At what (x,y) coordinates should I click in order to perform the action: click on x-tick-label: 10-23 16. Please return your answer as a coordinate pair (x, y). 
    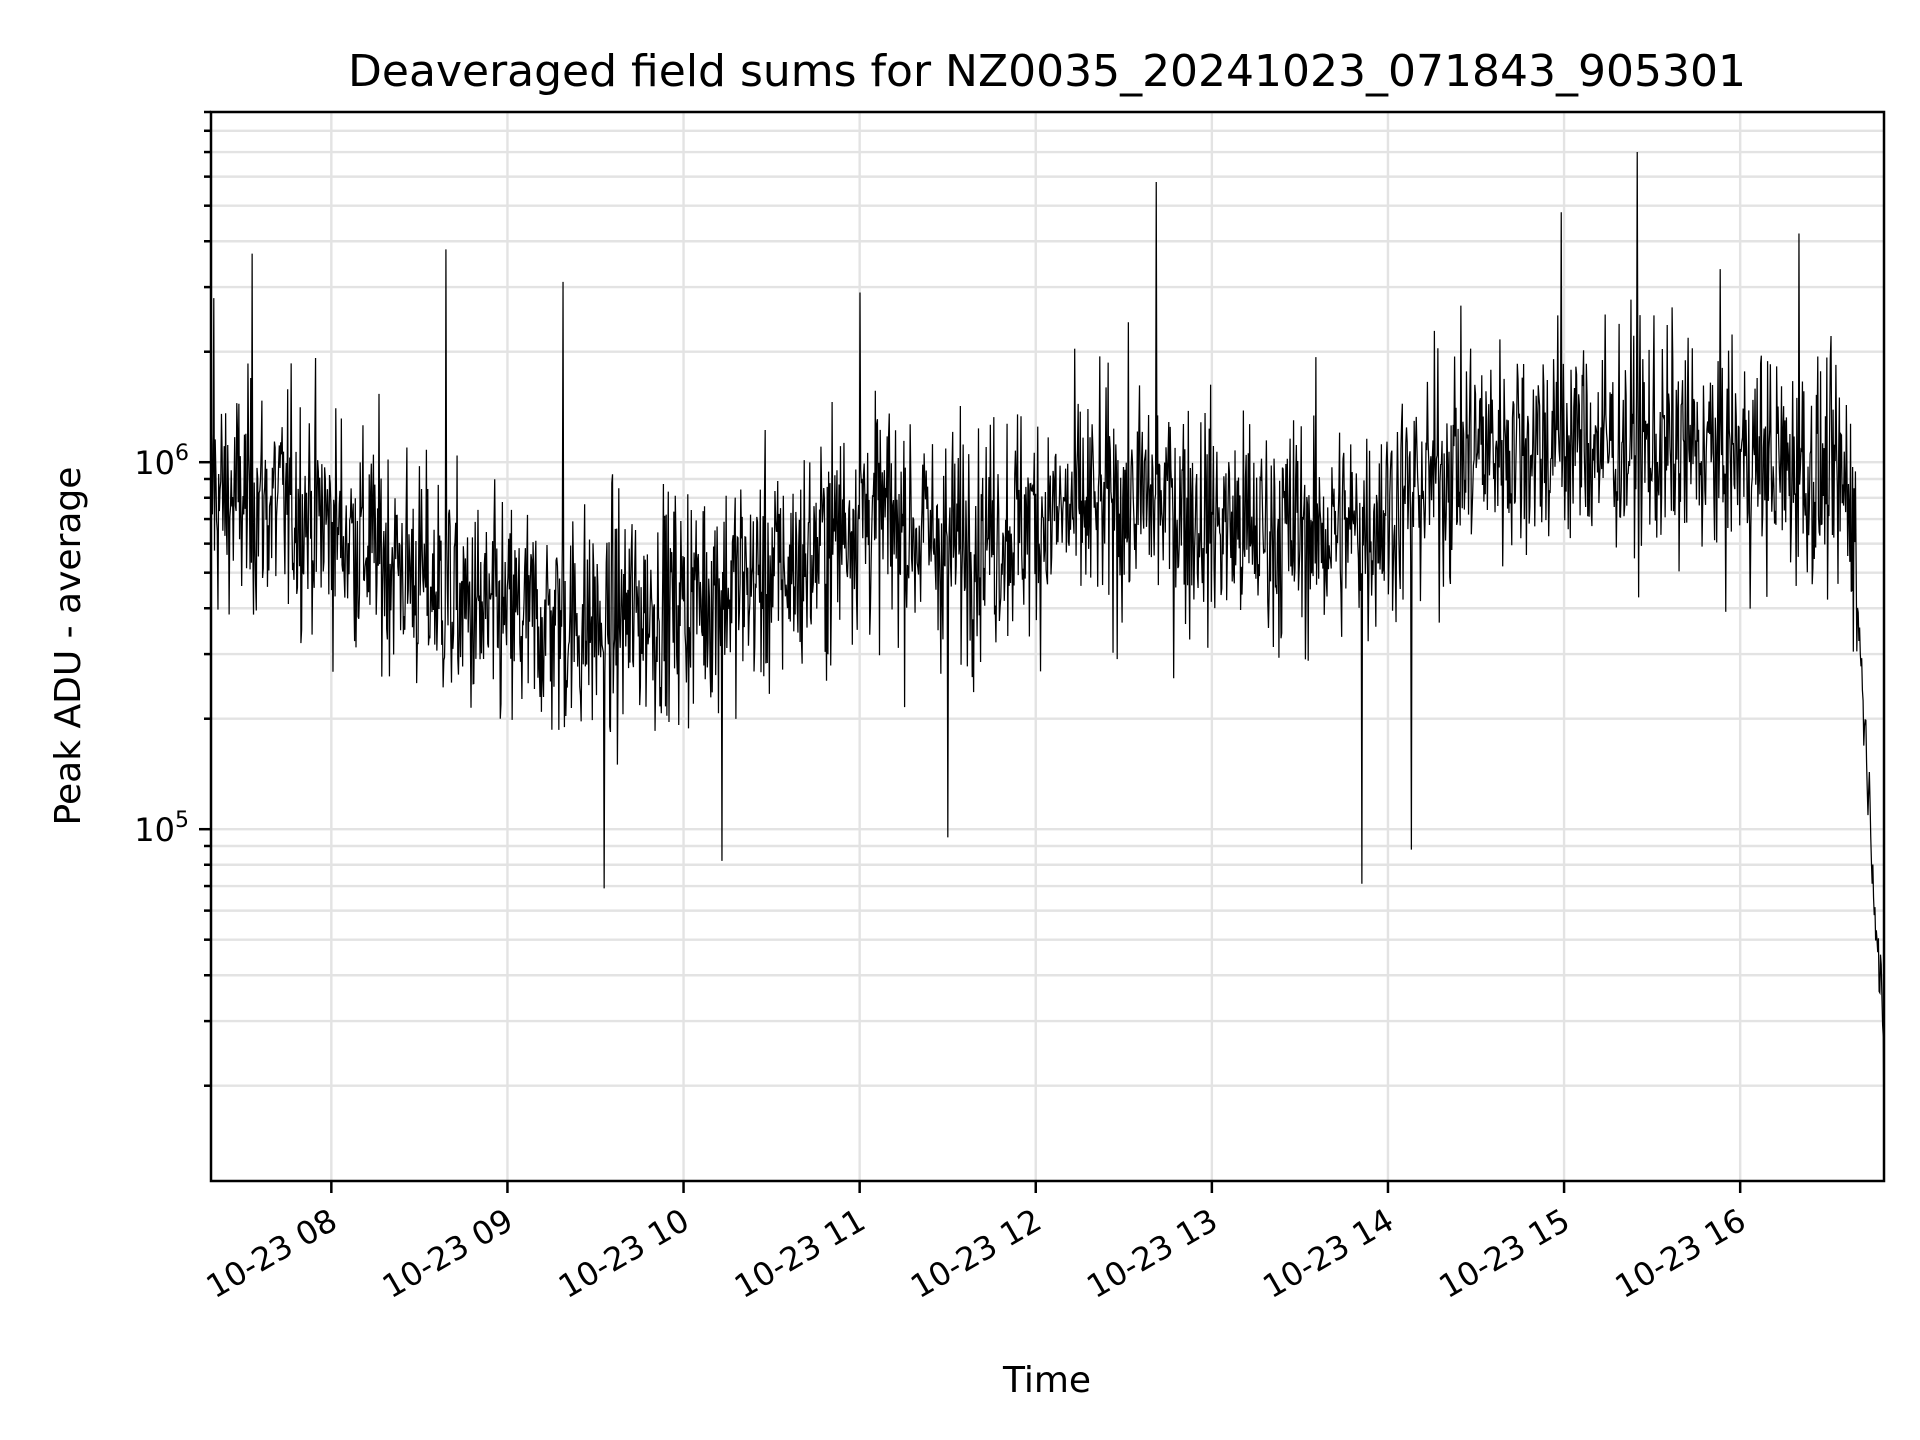
    Looking at the image, I should click on (1681, 1253).